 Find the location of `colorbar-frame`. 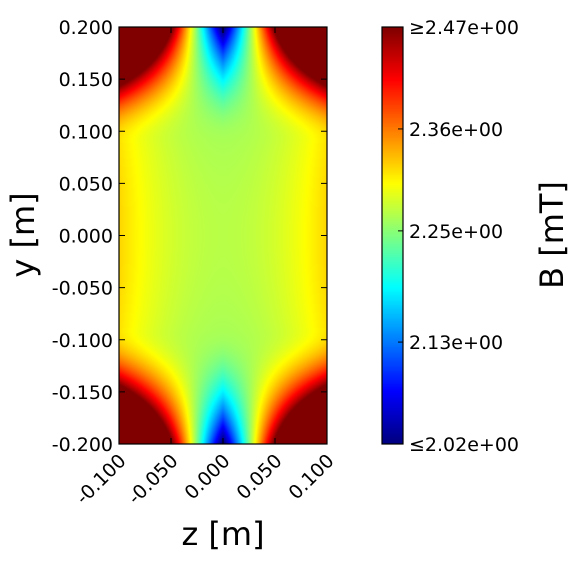

colorbar-frame is located at coordinates (392, 235).